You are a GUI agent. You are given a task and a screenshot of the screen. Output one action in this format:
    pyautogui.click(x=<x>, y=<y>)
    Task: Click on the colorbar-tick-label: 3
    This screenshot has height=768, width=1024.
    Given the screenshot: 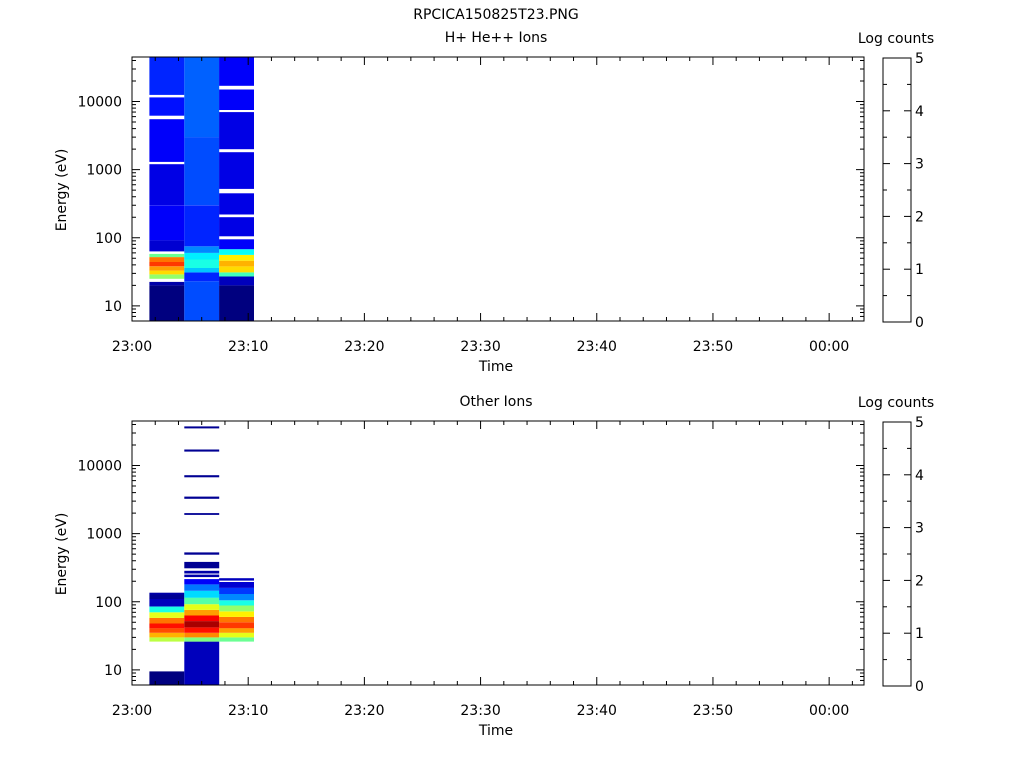 What is the action you would take?
    pyautogui.click(x=919, y=529)
    